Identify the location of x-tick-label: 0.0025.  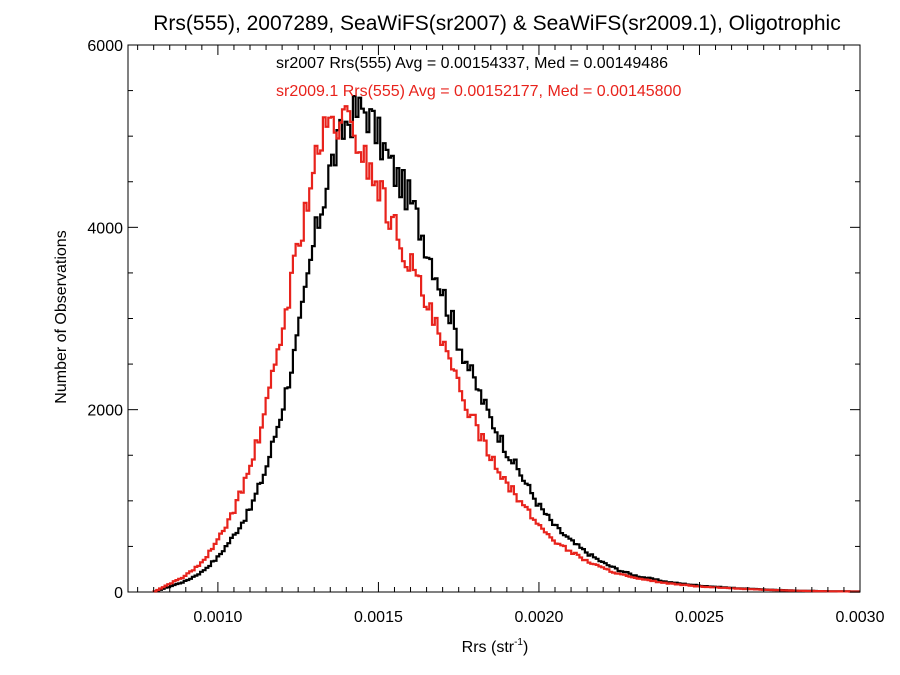
(699, 617).